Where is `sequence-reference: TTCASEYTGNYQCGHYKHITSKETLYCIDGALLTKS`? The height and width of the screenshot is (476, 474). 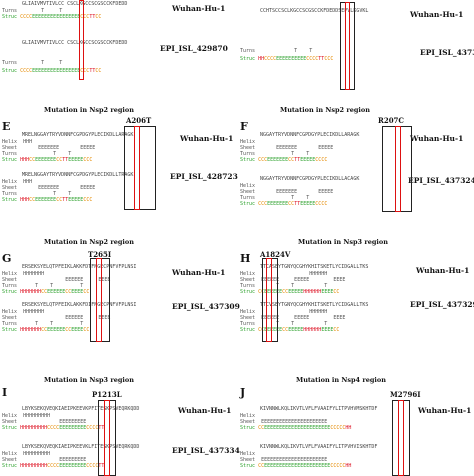 sequence-reference: TTCASEYTGNYQCGHYKHITSKETLYCIDGALLTKS is located at coordinates (314, 267).